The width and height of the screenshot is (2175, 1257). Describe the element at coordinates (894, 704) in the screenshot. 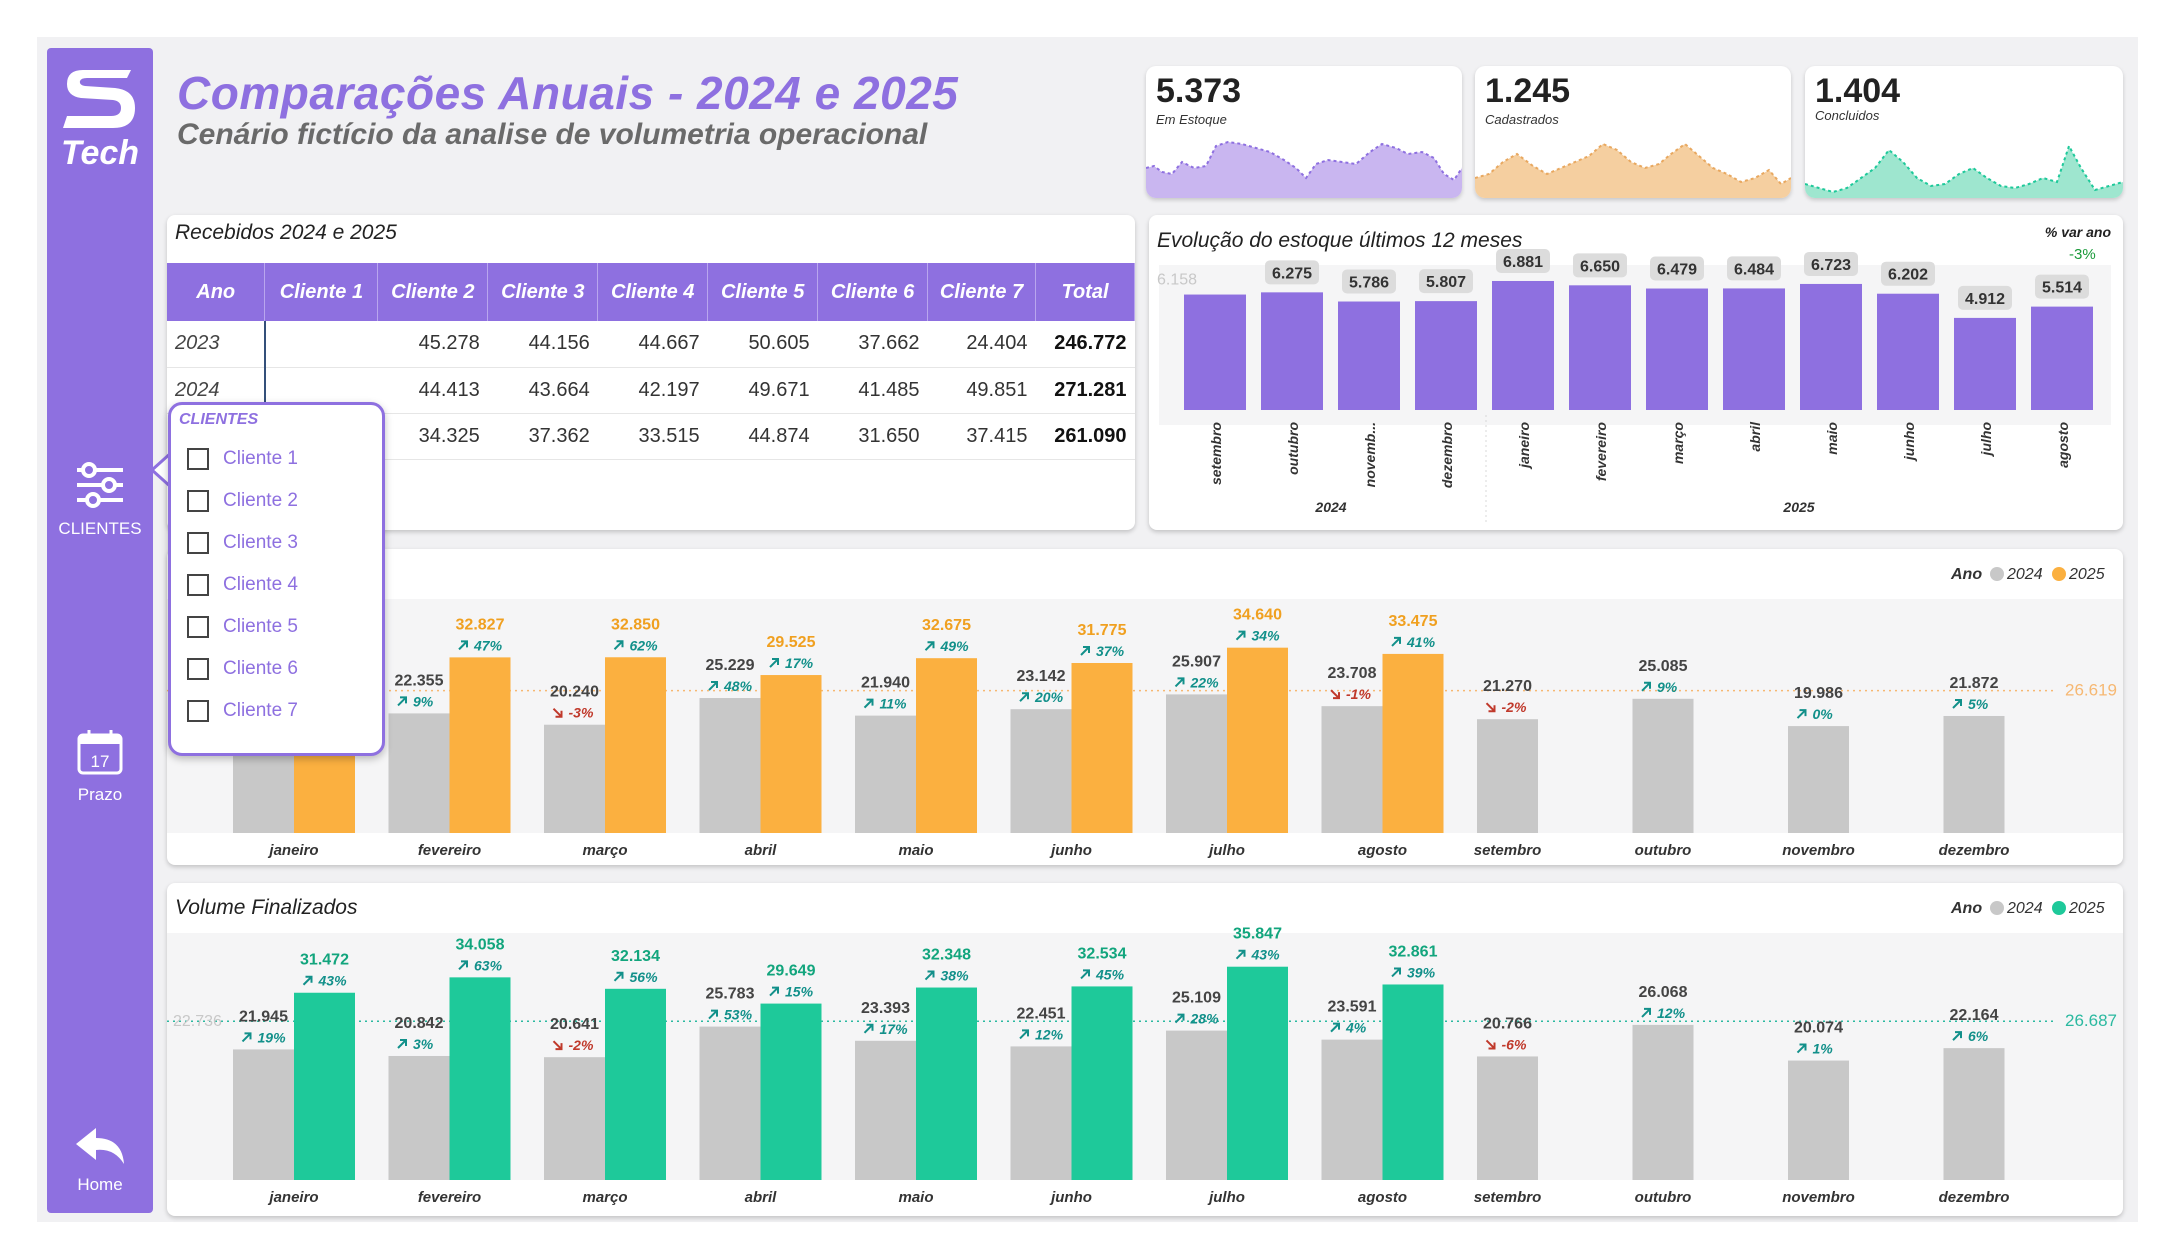

I see `pct-label-2024: 11%` at that location.